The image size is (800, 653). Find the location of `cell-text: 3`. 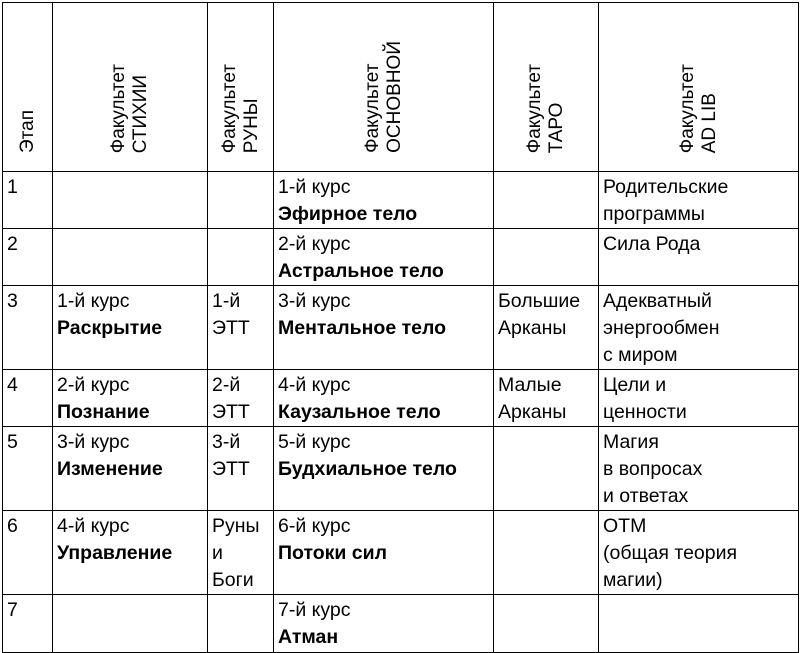

cell-text: 3 is located at coordinates (12, 301).